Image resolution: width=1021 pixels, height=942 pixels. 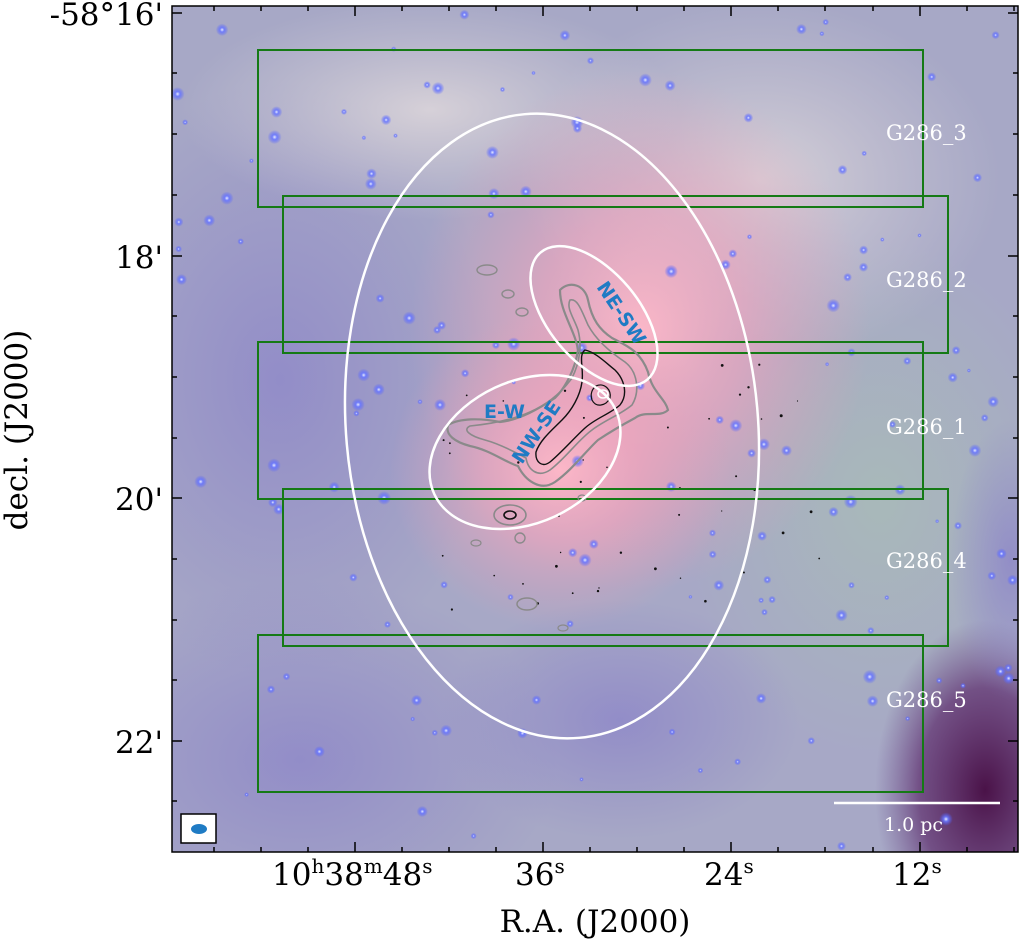 I want to click on contour-inner, so click(x=580, y=407).